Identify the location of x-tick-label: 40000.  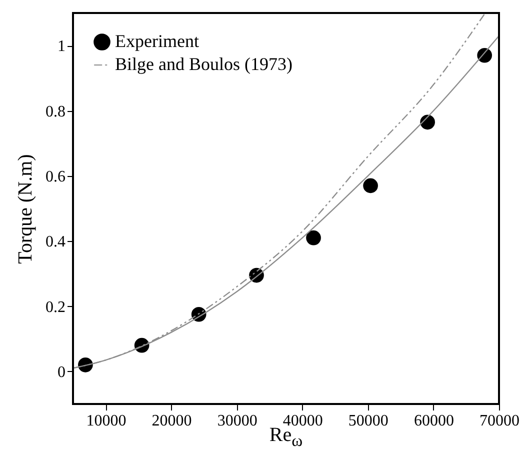
(302, 421).